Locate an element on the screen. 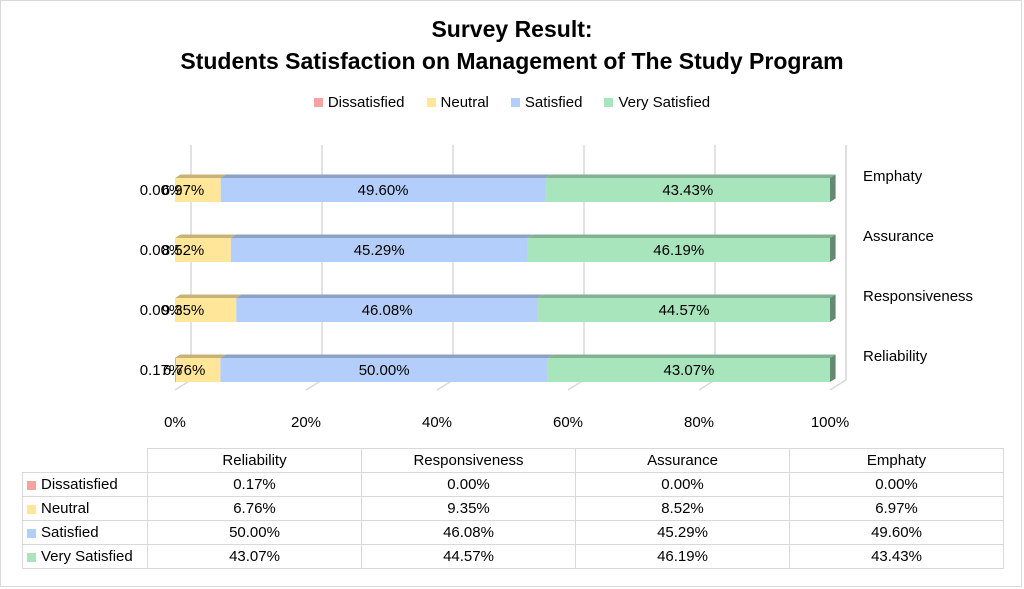 The image size is (1024, 589). data-table-row-header: Very Satisfied is located at coordinates (85, 556).